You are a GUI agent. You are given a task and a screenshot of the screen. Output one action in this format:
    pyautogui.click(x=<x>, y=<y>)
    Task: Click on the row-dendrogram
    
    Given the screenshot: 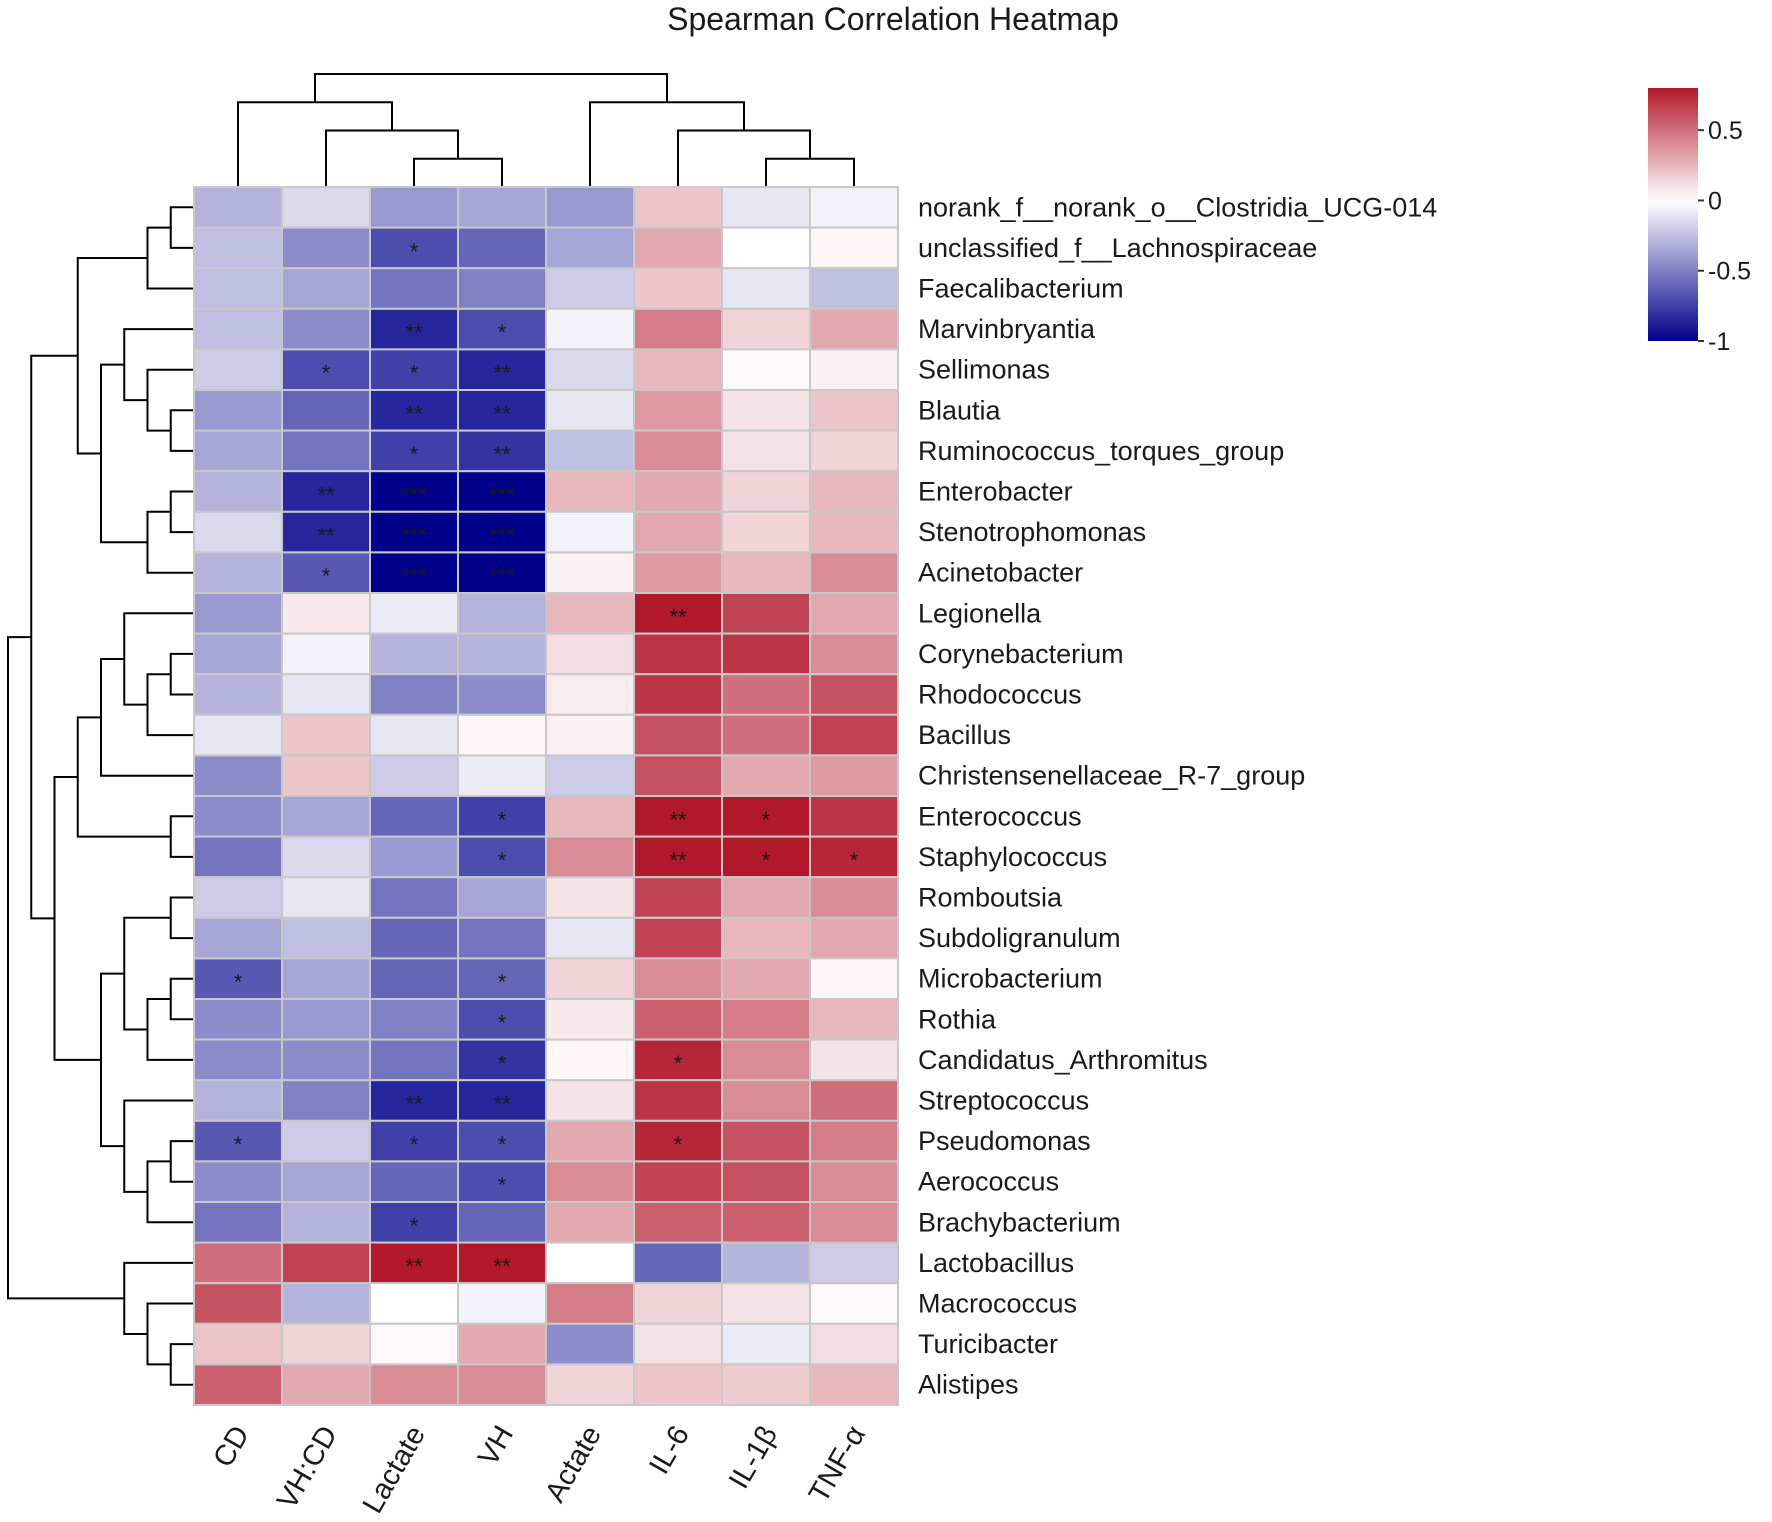 What is the action you would take?
    pyautogui.click(x=100, y=796)
    